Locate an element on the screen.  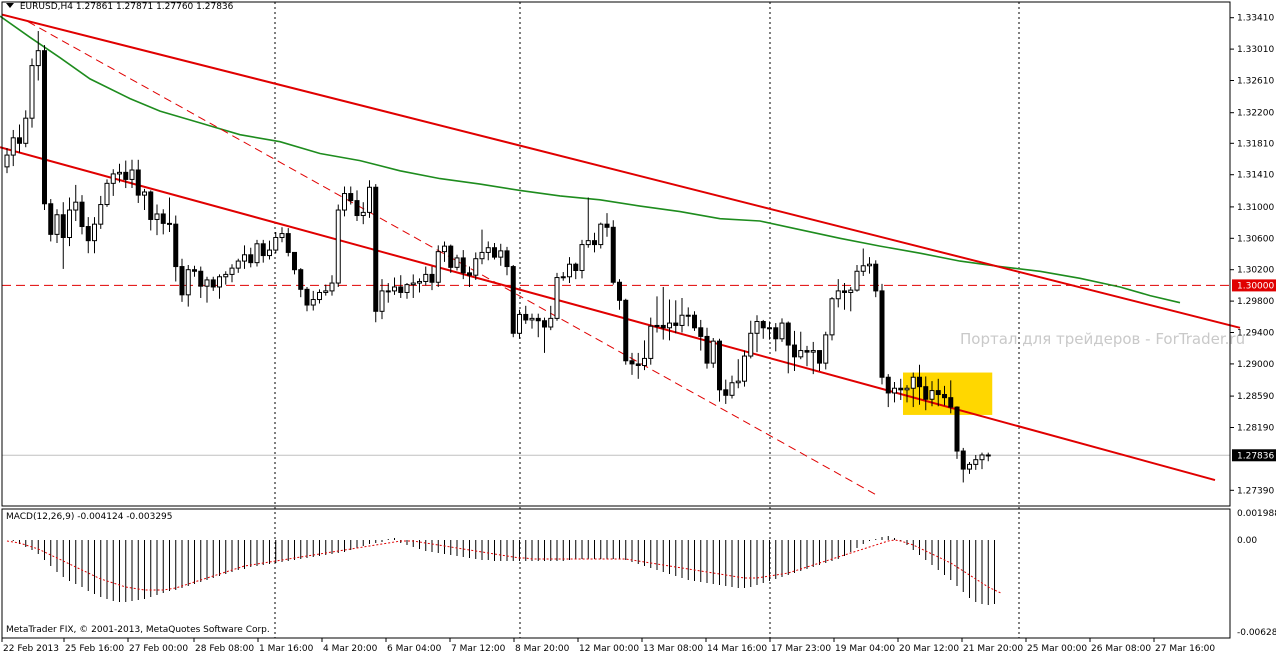
macd-scale-label: 0.00 is located at coordinates (1247, 541).